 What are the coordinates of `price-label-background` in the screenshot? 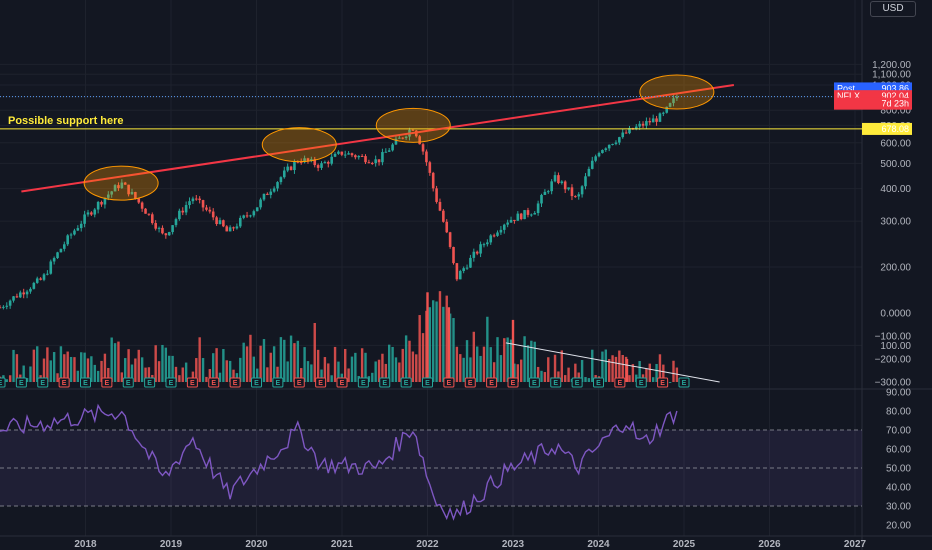 It's located at (887, 128).